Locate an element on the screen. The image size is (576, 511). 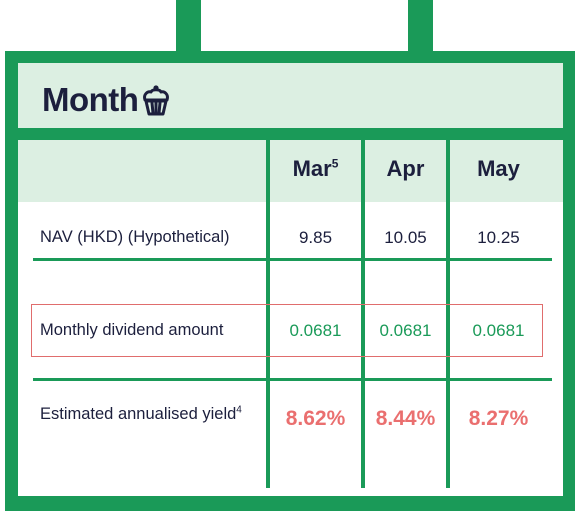
footnote-marker: 5 is located at coordinates (335, 163).